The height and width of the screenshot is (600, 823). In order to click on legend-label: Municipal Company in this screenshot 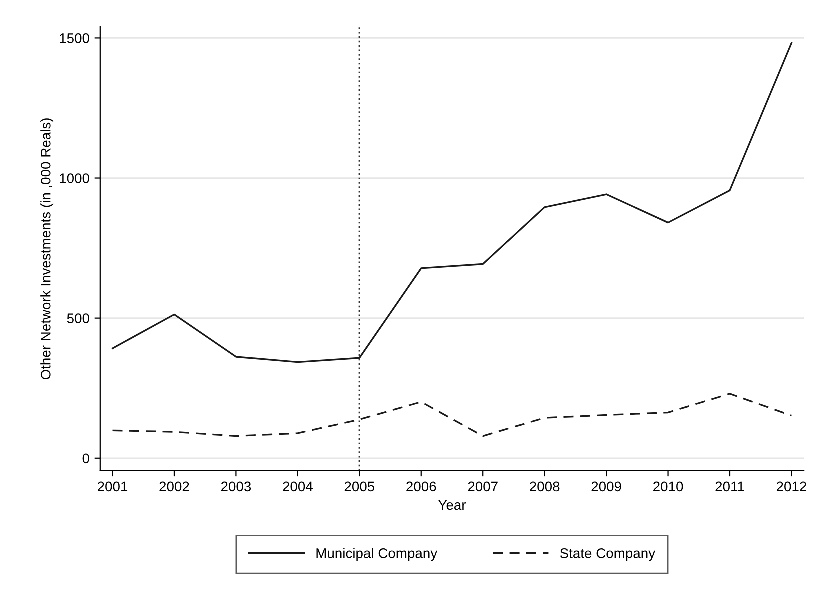, I will do `click(377, 555)`.